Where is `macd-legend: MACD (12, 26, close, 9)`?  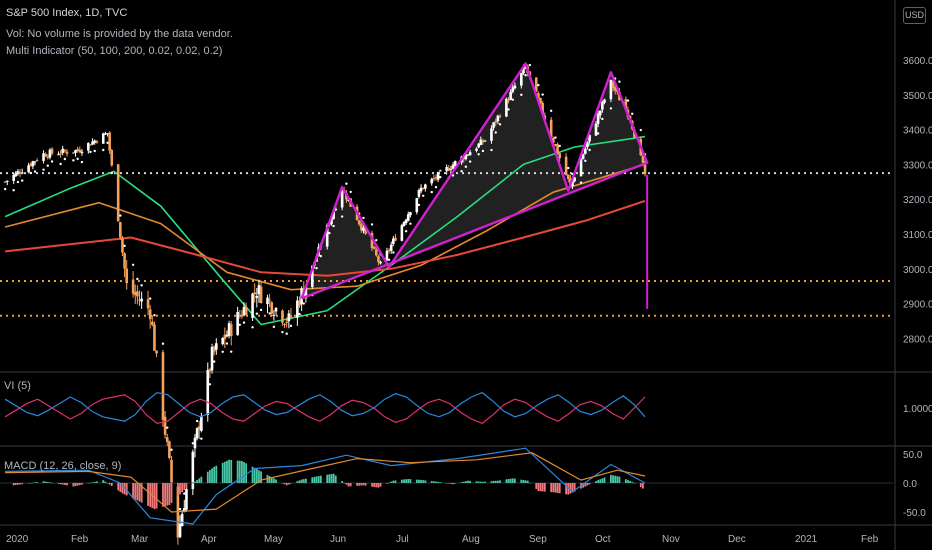
macd-legend: MACD (12, 26, close, 9) is located at coordinates (63, 466).